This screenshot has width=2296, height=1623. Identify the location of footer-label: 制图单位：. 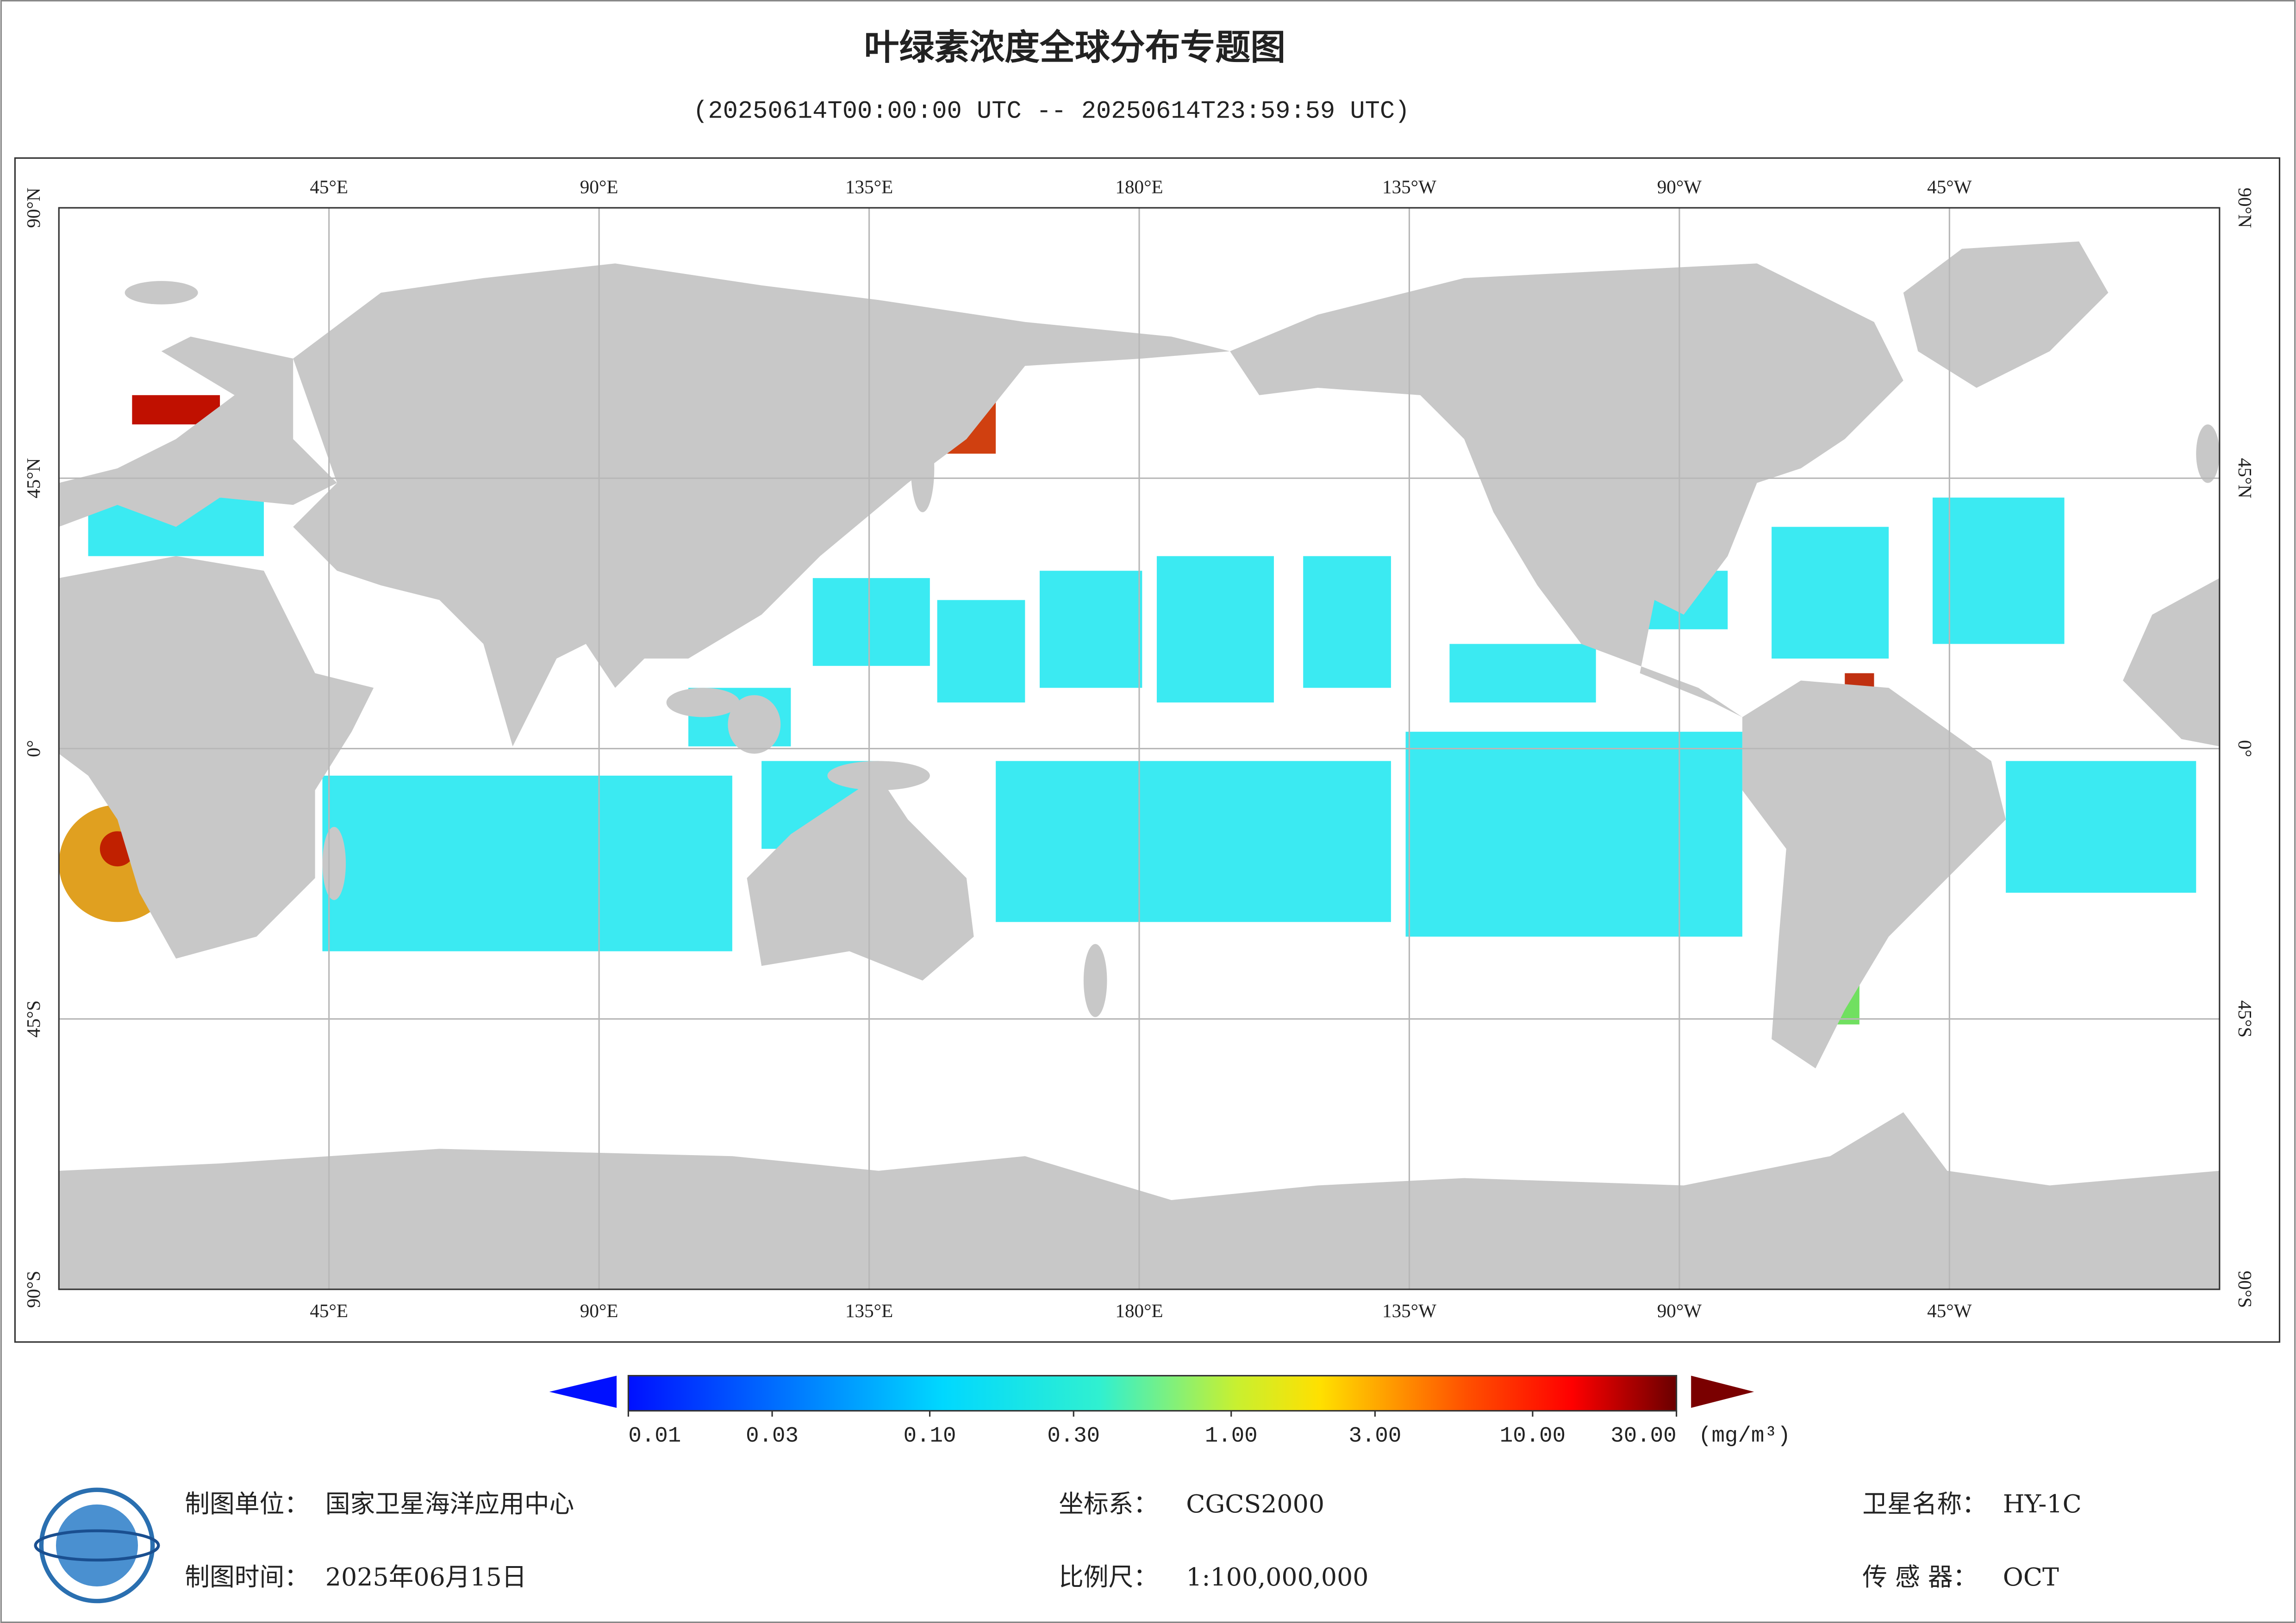
(247, 1503).